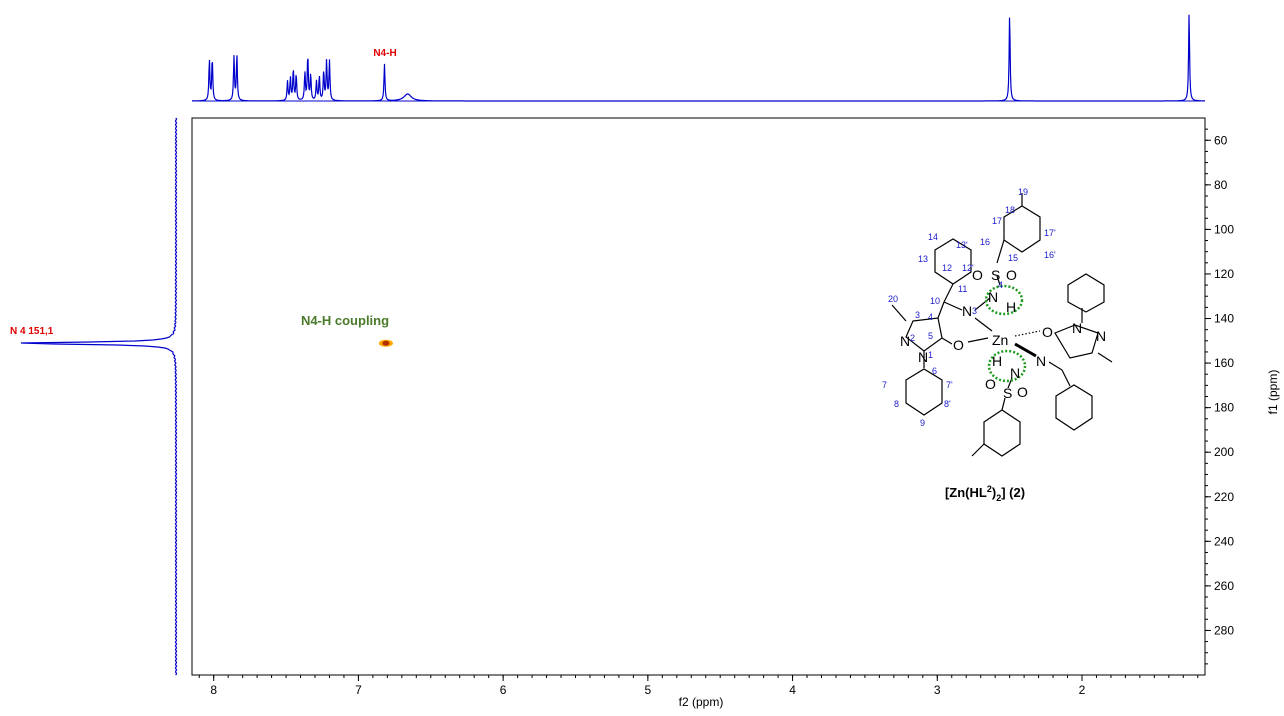 The height and width of the screenshot is (716, 1284). What do you see at coordinates (1224, 586) in the screenshot?
I see `y-tick-label: 260` at bounding box center [1224, 586].